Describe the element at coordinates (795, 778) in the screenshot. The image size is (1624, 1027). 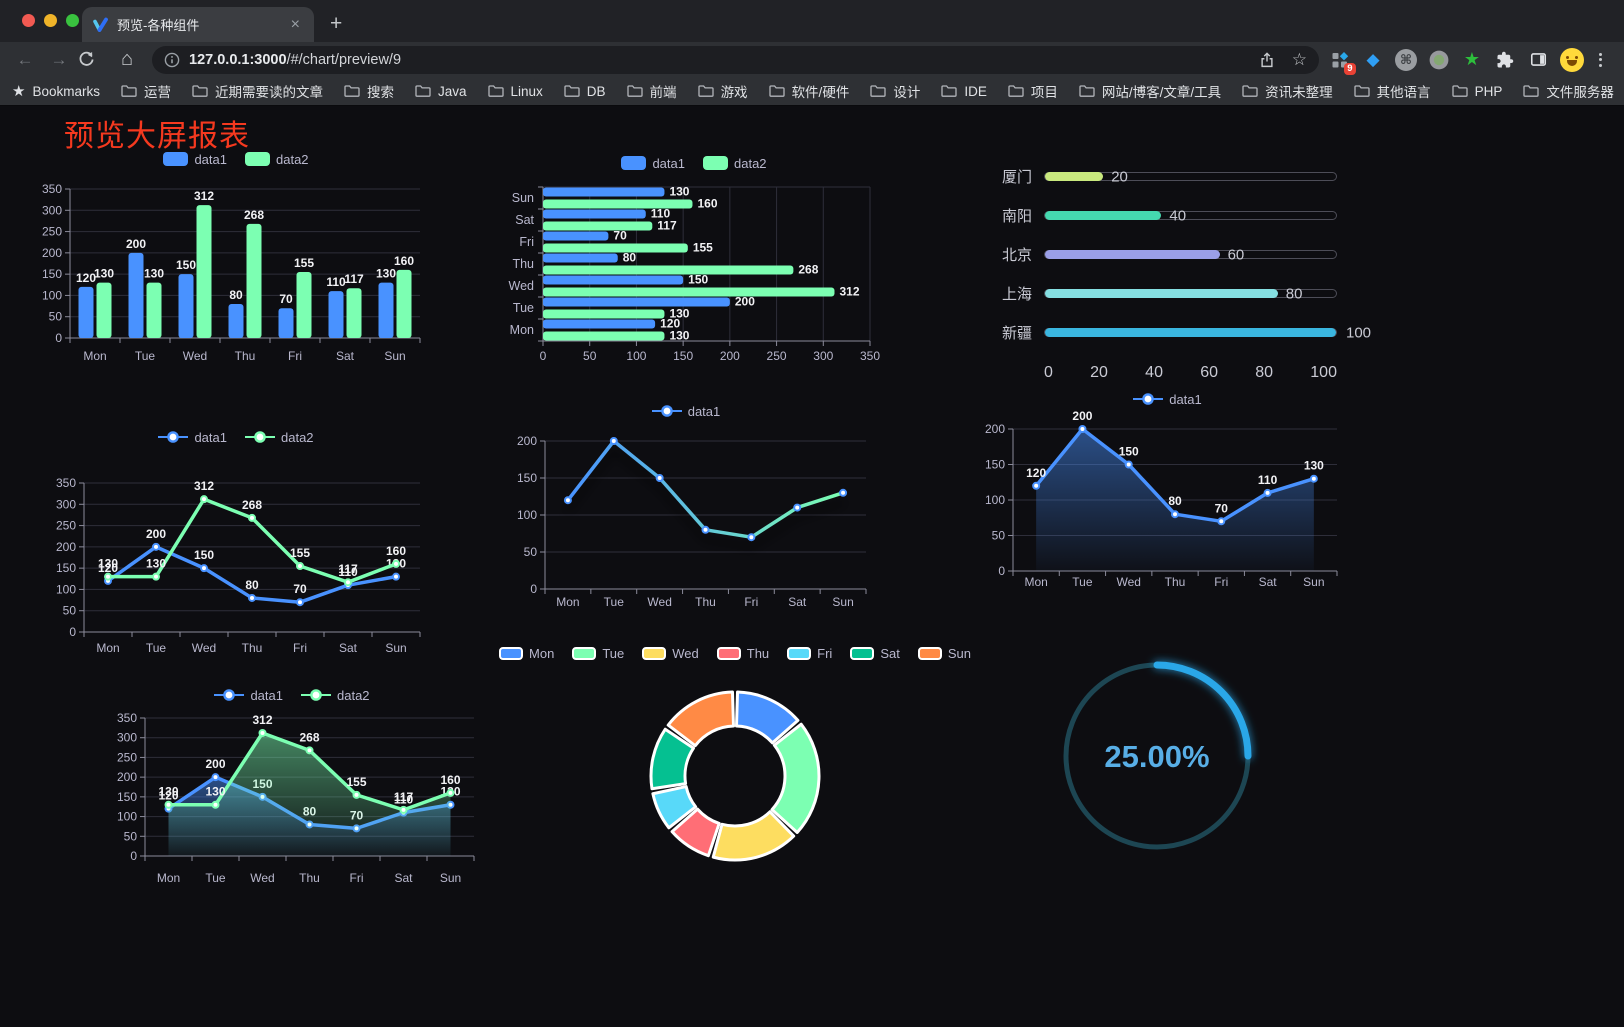
I see `pie-slice-Tue` at that location.